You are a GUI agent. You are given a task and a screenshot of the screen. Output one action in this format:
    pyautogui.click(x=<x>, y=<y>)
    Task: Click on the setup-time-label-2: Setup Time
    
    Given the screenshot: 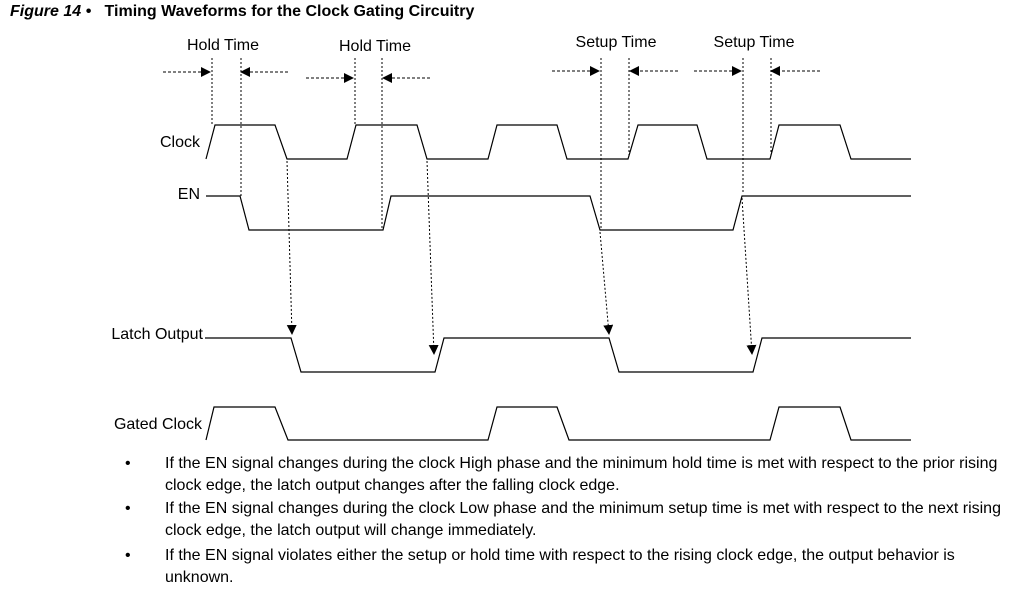 What is the action you would take?
    pyautogui.click(x=754, y=42)
    